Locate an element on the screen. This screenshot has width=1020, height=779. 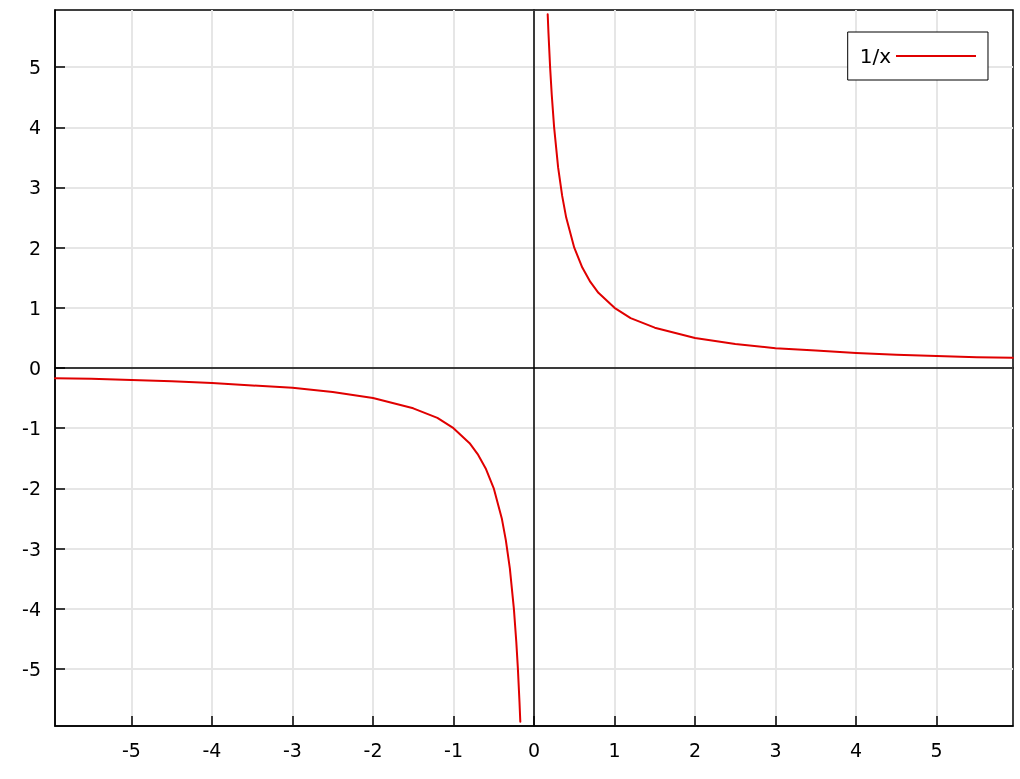
y-tick-label: 0 is located at coordinates (34, 368).